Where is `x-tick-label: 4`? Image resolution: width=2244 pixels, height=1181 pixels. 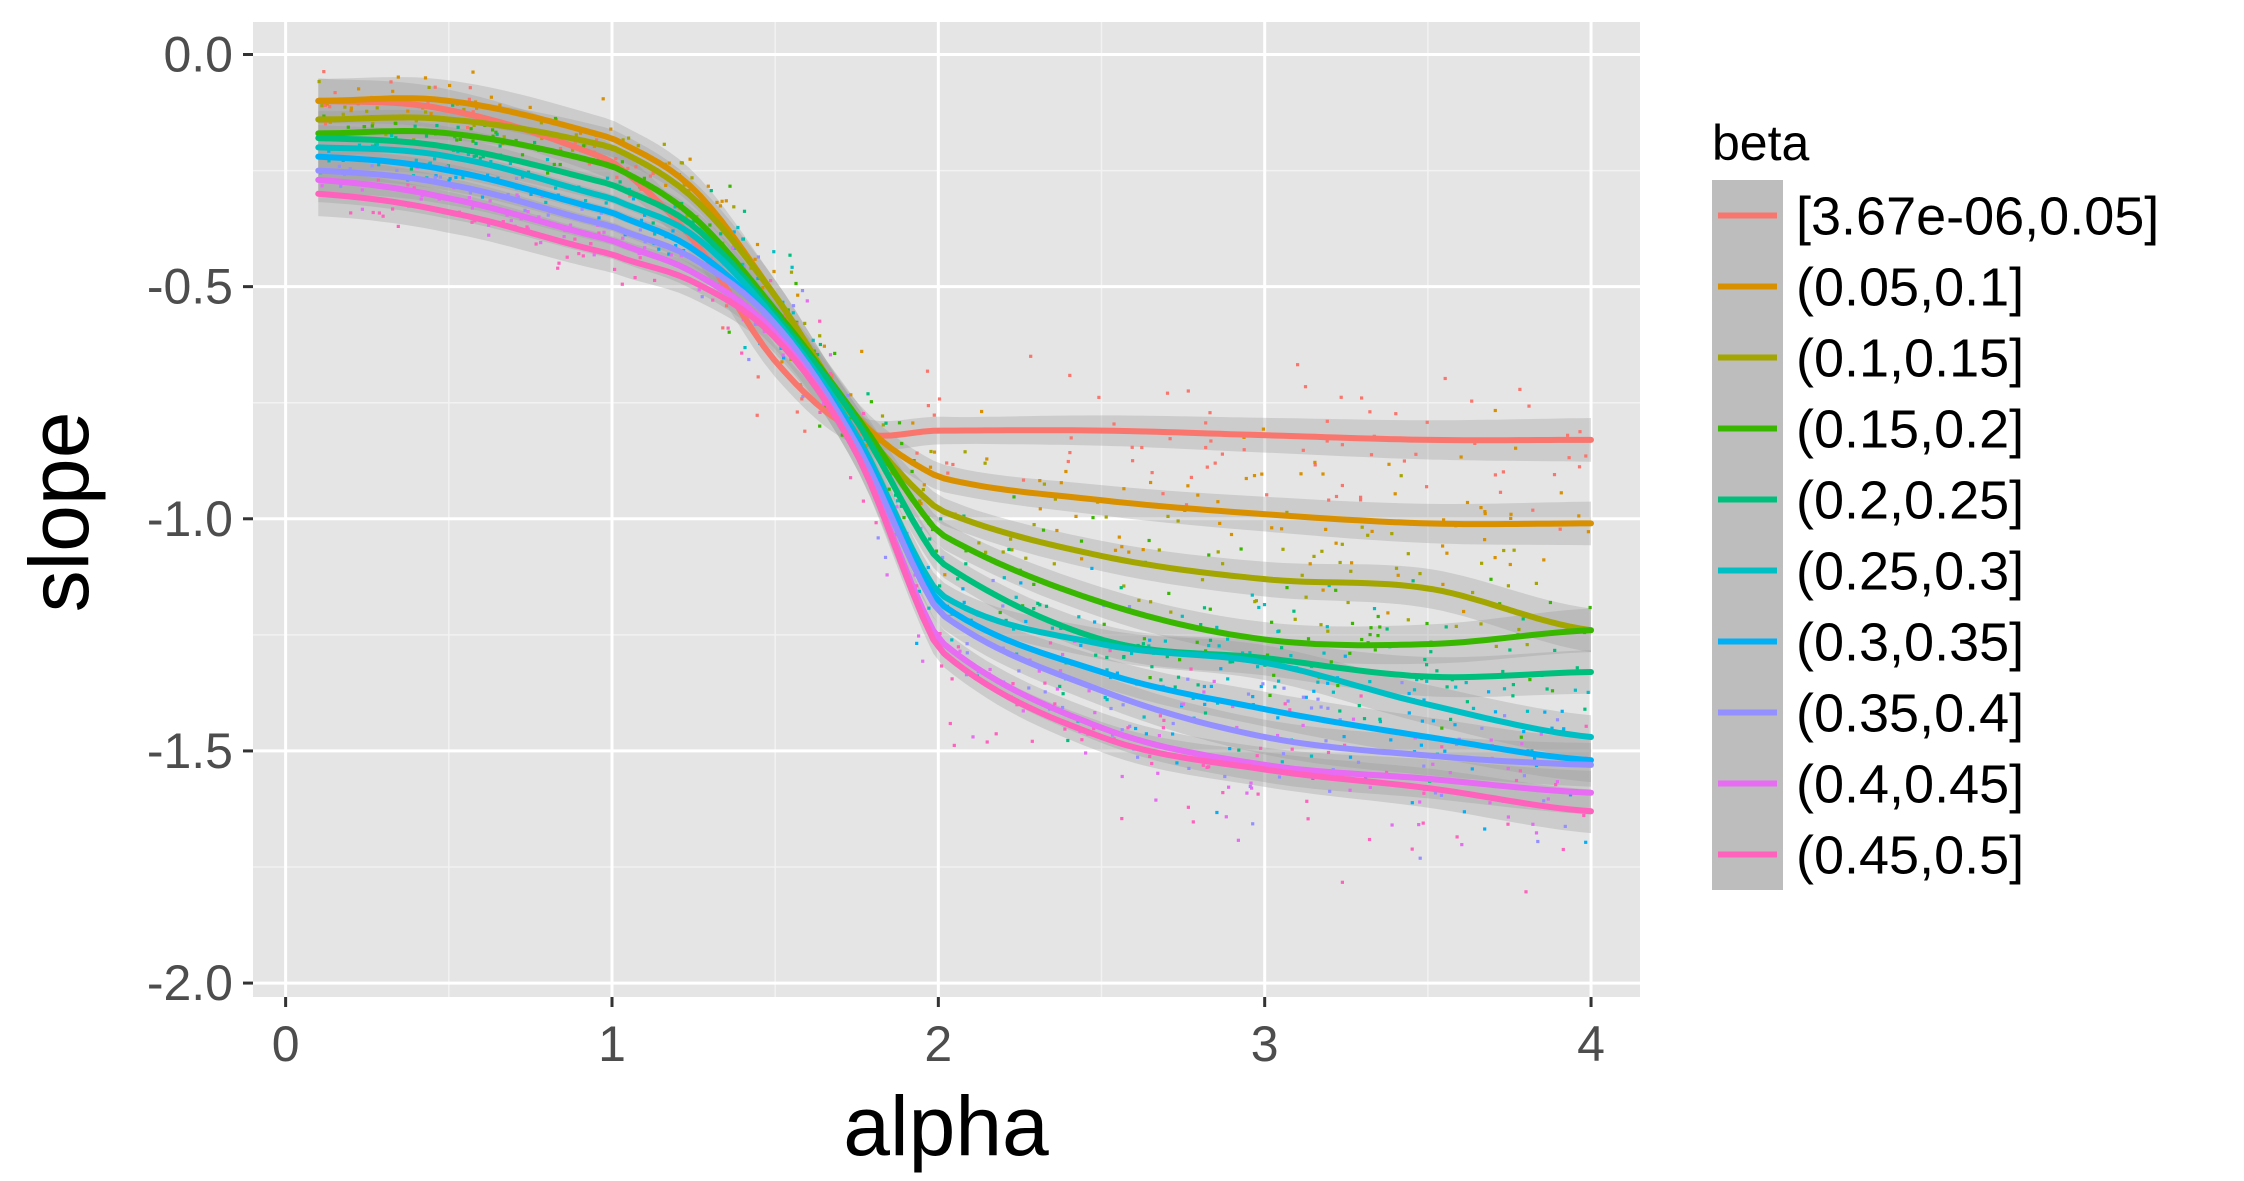 x-tick-label: 4 is located at coordinates (1591, 1044).